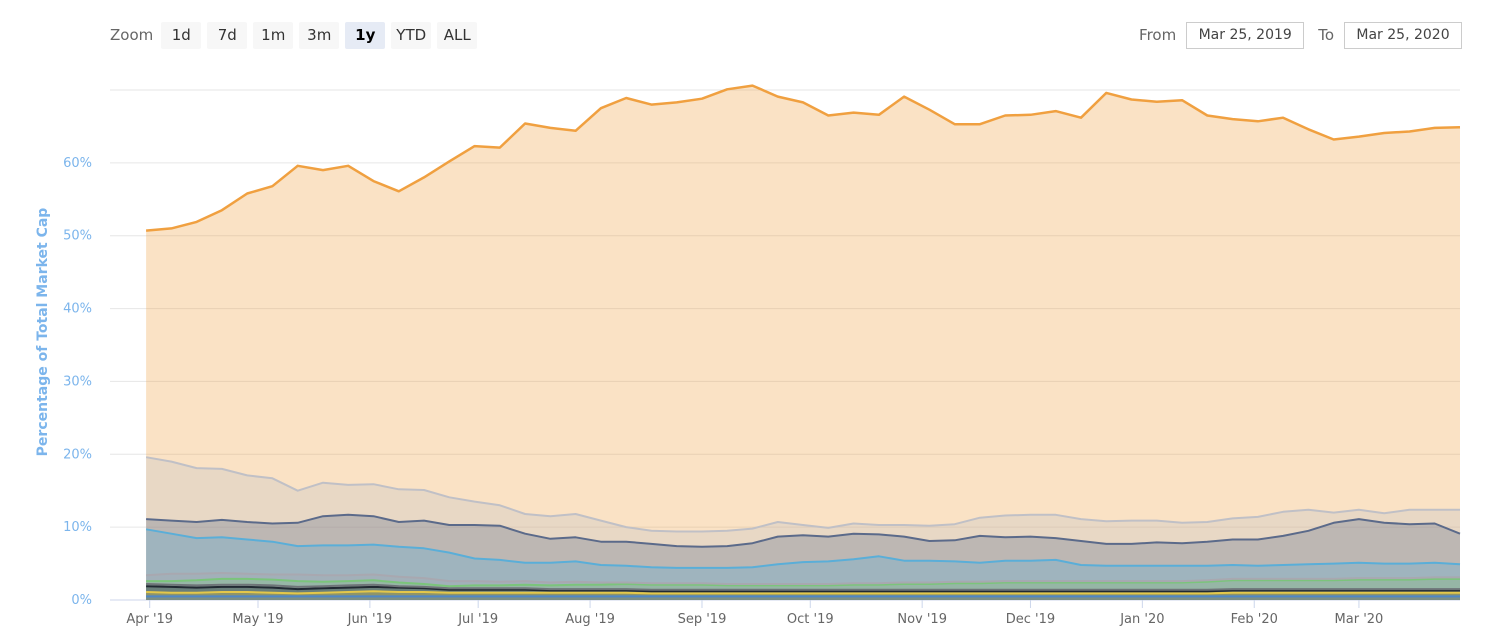 The height and width of the screenshot is (641, 1492). I want to click on y-tick-label: 0%, so click(81, 600).